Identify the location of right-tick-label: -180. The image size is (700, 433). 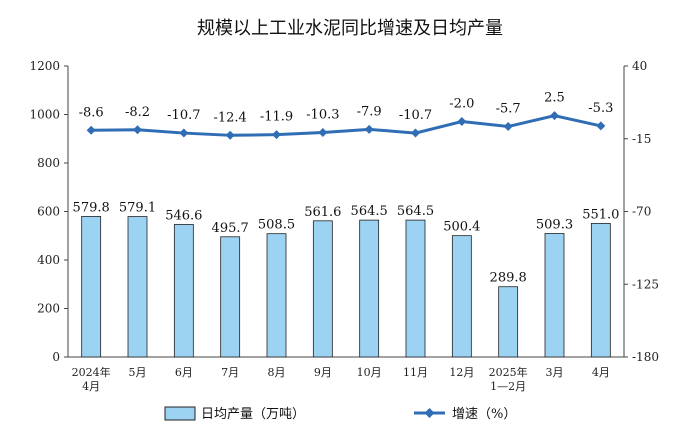
(645, 357).